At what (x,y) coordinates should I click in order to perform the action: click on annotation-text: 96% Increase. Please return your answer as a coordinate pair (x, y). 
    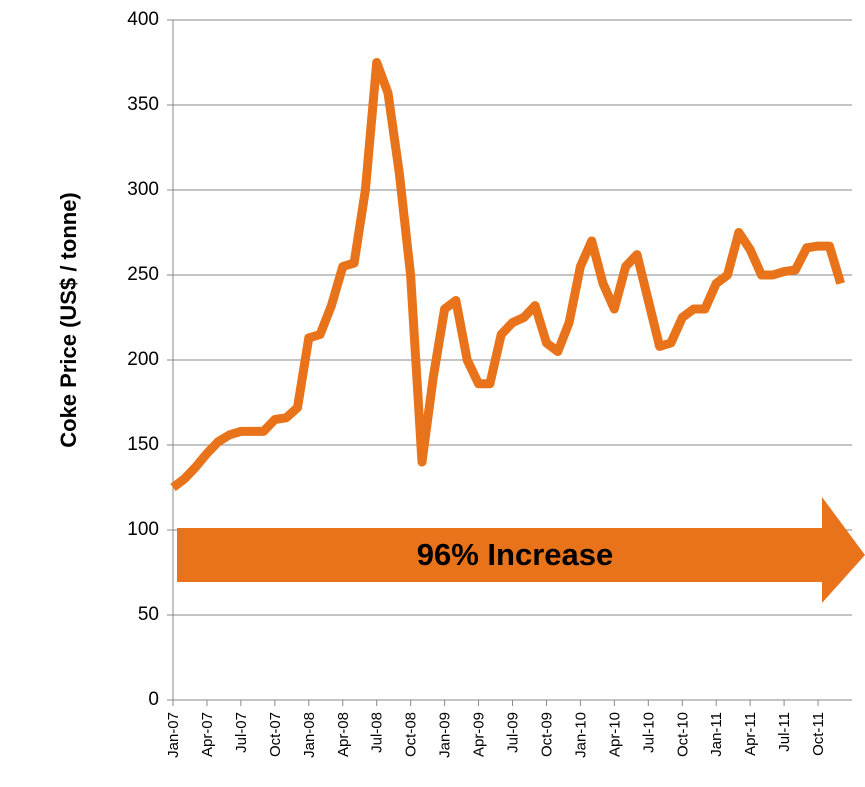
    Looking at the image, I should click on (515, 554).